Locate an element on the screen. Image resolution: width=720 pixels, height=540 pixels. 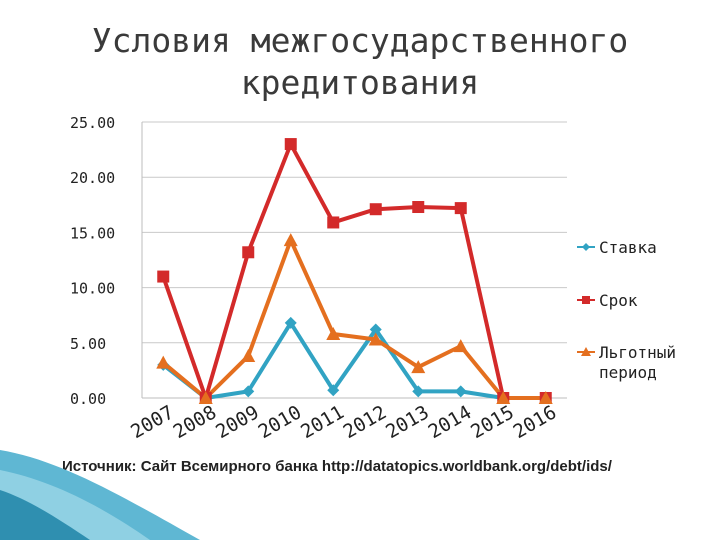
legend-item: Ставка is located at coordinates (617, 247).